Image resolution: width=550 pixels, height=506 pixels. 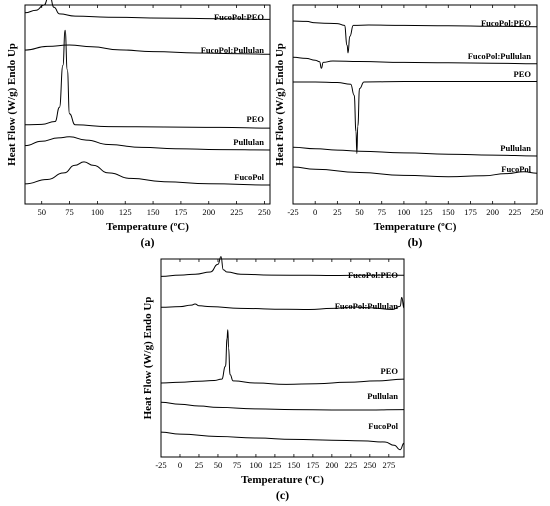 I want to click on panel-label: (a), so click(x=148, y=242).